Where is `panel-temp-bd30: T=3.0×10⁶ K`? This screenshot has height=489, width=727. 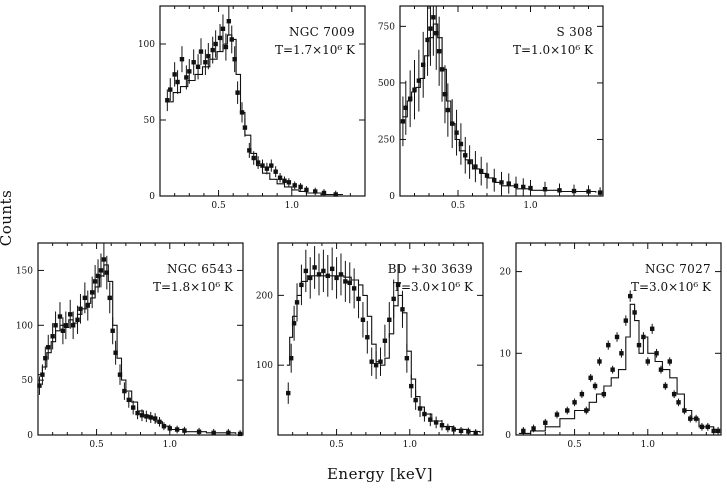 panel-temp-bd30: T=3.0×10⁶ K is located at coordinates (433, 287).